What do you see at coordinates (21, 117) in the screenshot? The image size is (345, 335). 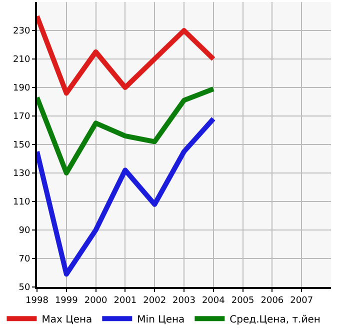 I see `y-tick-label: 170` at bounding box center [21, 117].